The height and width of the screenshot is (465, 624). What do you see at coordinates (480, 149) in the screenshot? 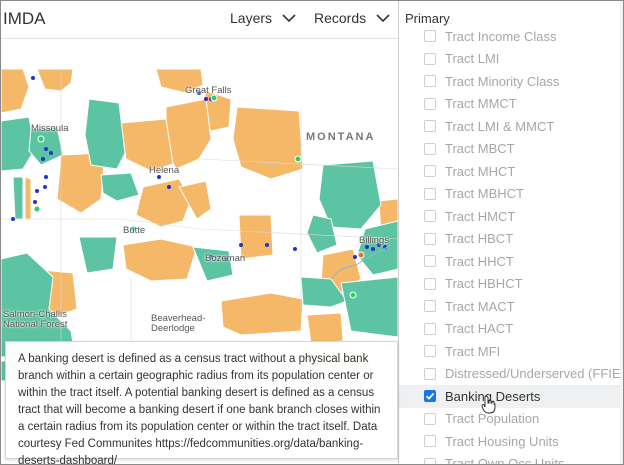
I see `layer-option-label: Tract MBCT` at bounding box center [480, 149].